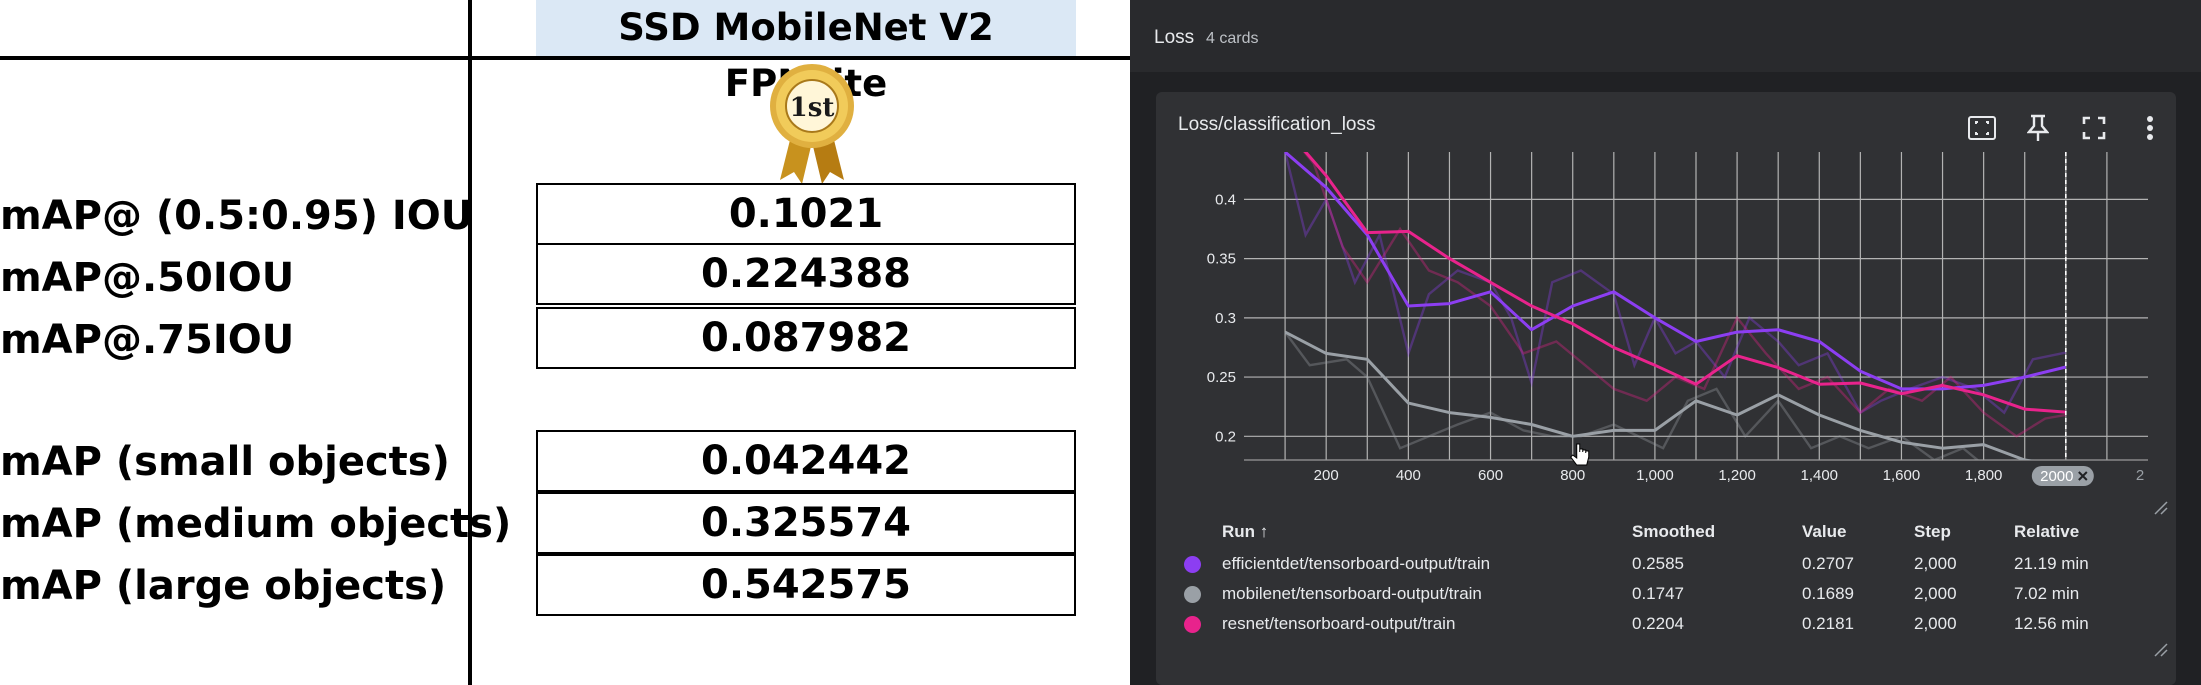 This screenshot has height=685, width=2201. What do you see at coordinates (1277, 124) in the screenshot?
I see `card-title: Loss/classification_loss` at bounding box center [1277, 124].